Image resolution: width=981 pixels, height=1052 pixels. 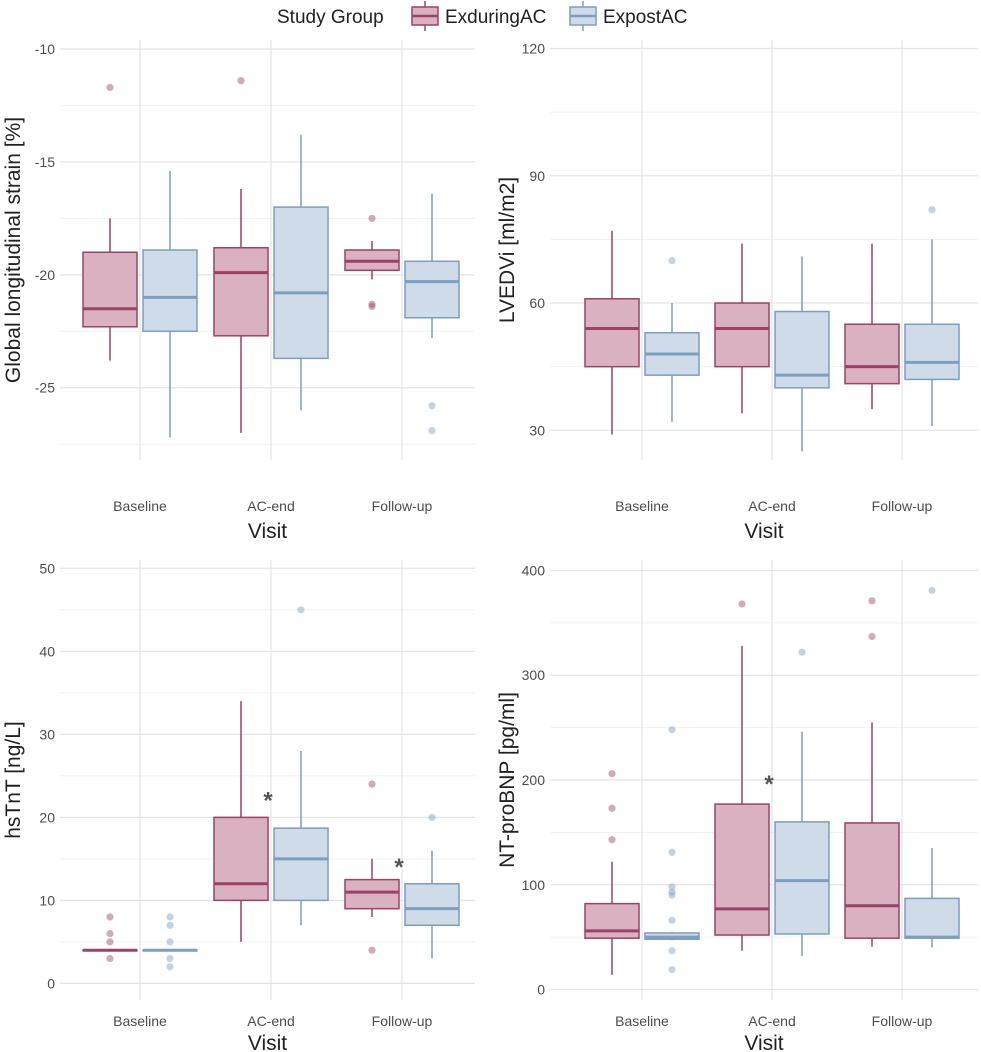 What do you see at coordinates (425, 16) in the screenshot?
I see `legend-key-exduringac` at bounding box center [425, 16].